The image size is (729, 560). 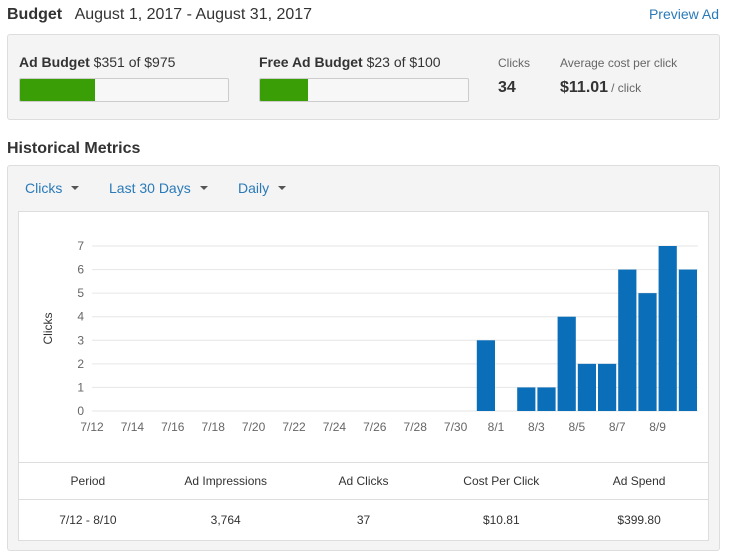 What do you see at coordinates (311, 62) in the screenshot?
I see `free-ad-budget-label: Free Ad Budget` at bounding box center [311, 62].